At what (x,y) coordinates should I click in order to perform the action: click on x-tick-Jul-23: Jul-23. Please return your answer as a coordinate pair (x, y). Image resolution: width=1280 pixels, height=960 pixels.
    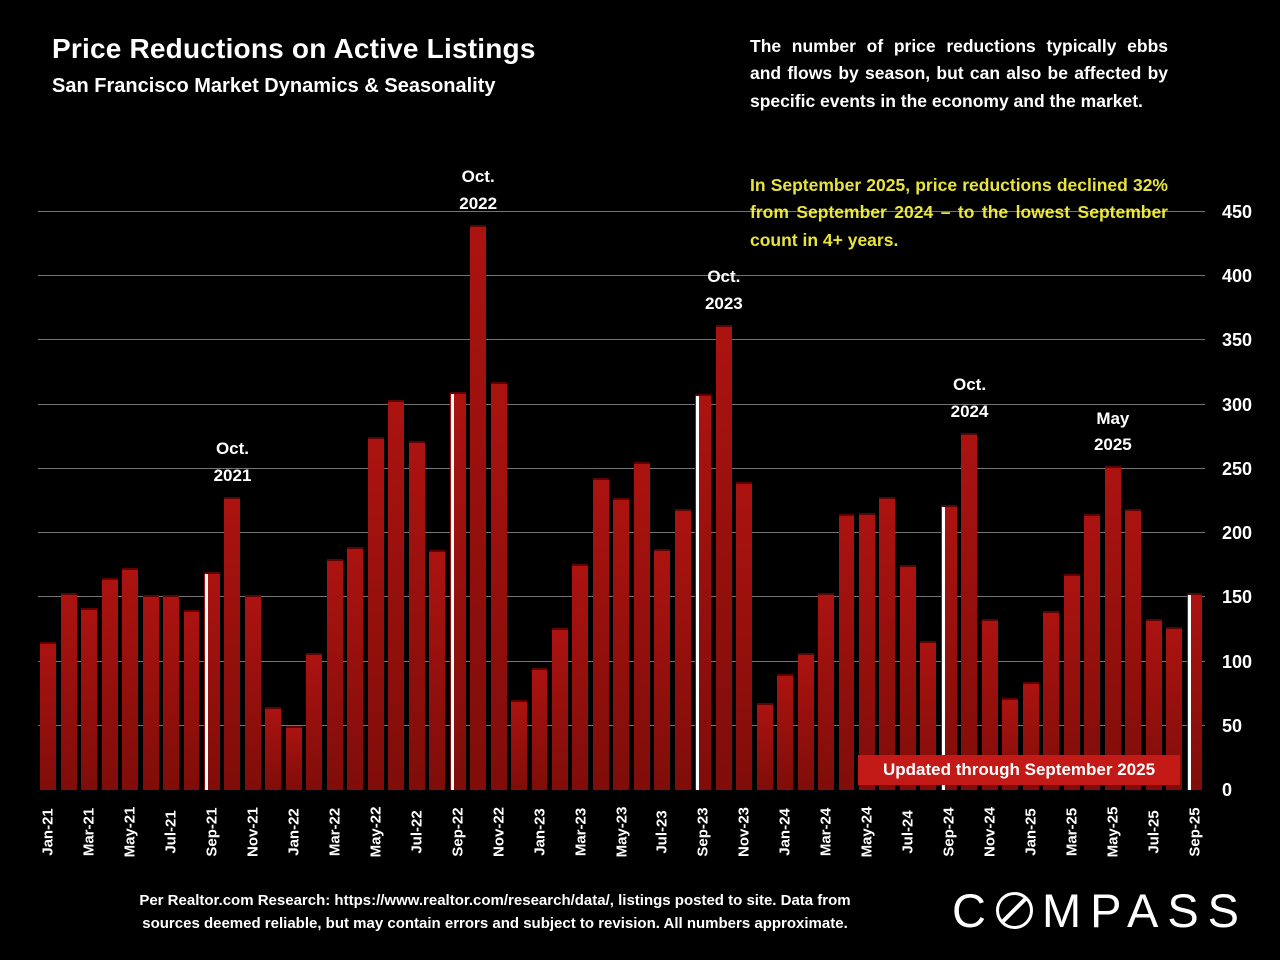
    Looking at the image, I should click on (662, 832).